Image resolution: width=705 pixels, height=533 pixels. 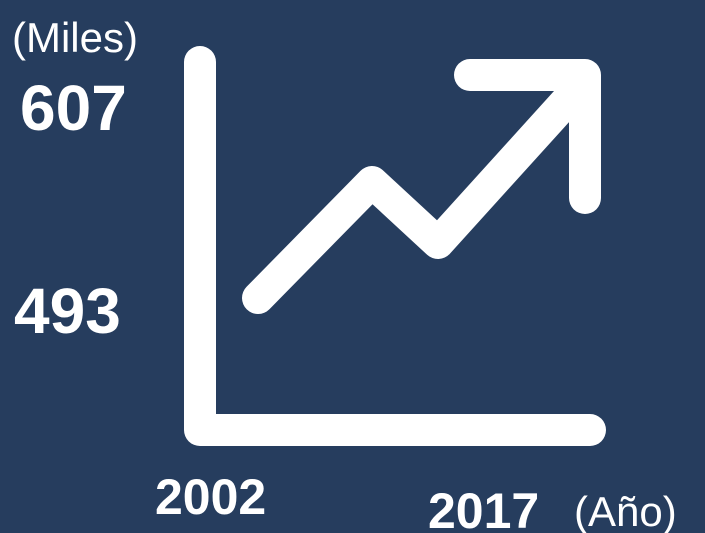 What do you see at coordinates (625, 510) in the screenshot?
I see `x-unit: (Año)` at bounding box center [625, 510].